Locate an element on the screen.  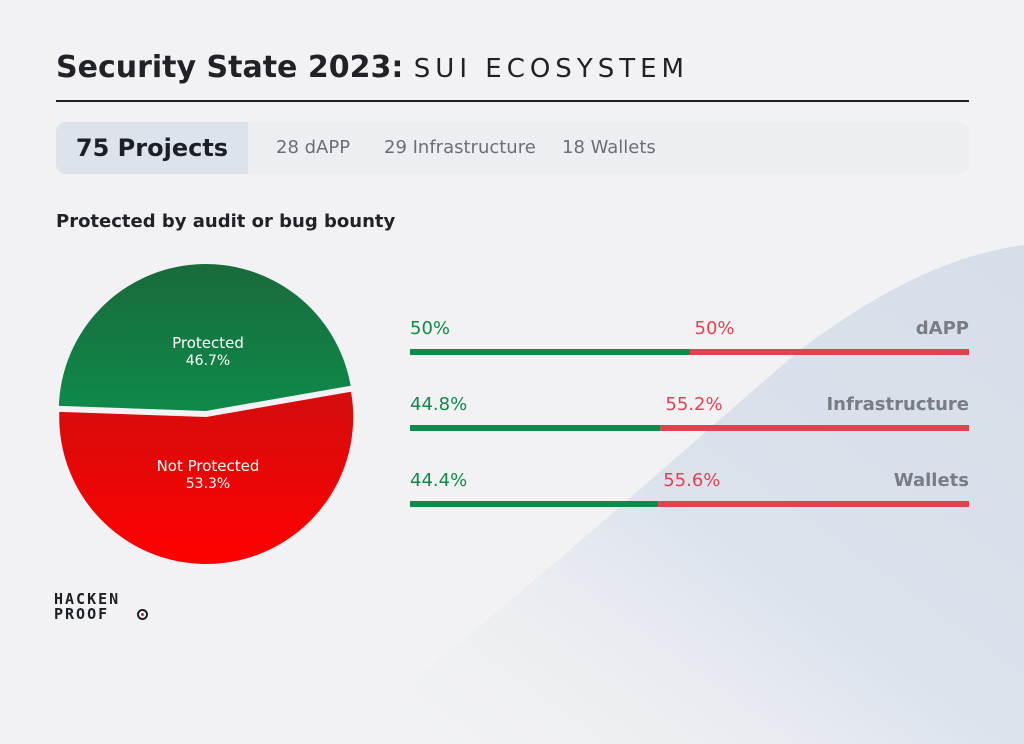
pie-label-protected: Protected is located at coordinates (208, 343).